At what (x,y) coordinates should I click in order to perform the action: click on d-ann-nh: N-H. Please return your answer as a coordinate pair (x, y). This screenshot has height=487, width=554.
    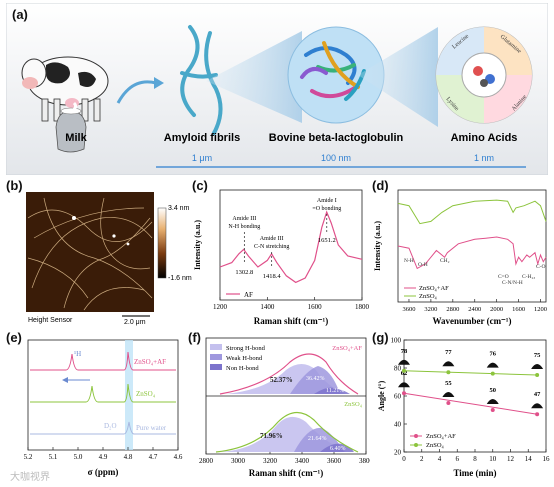
    Looking at the image, I should click on (409, 261).